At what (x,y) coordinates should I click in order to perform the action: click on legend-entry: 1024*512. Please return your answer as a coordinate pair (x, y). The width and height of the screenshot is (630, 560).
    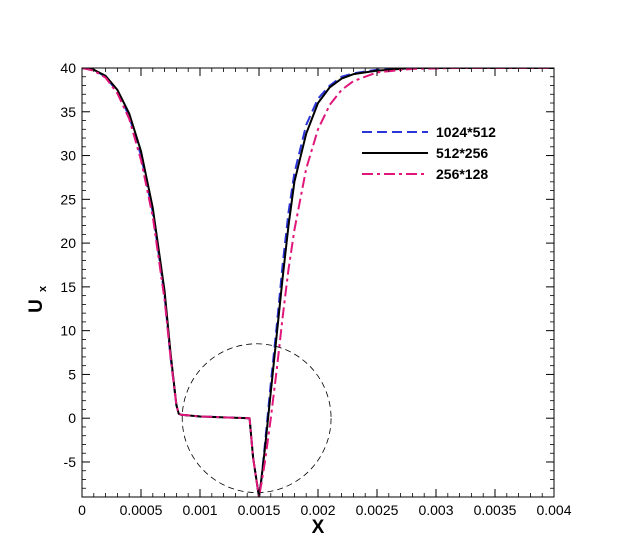
    Looking at the image, I should click on (429, 132).